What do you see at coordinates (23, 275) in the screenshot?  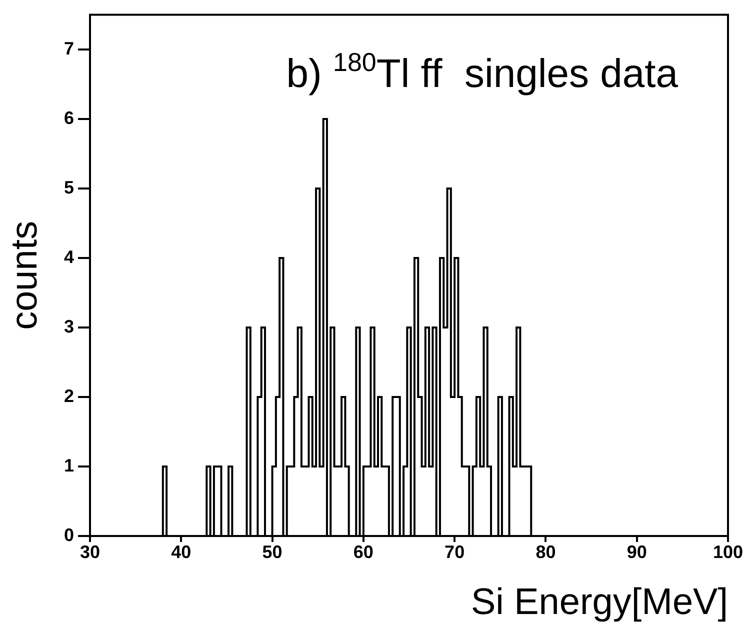 I see `y-axis-title: counts` at bounding box center [23, 275].